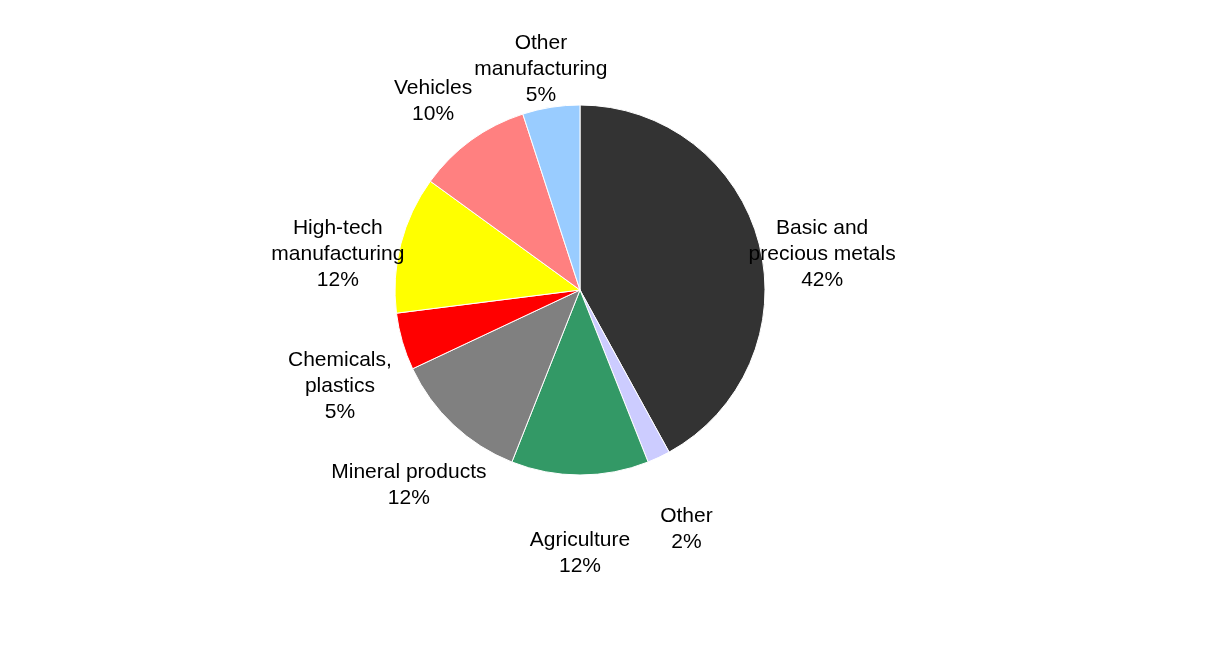 The image size is (1225, 661). Describe the element at coordinates (686, 541) in the screenshot. I see `data-label: 2%` at that location.